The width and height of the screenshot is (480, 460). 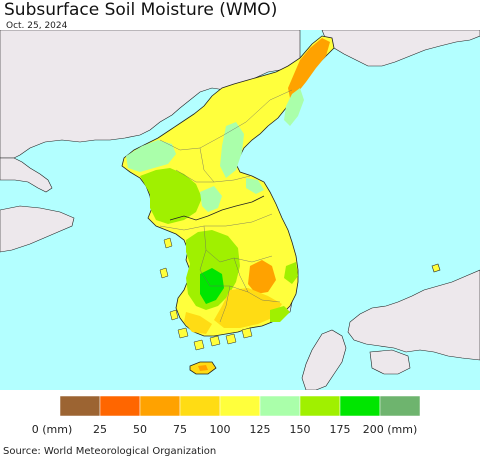 What do you see at coordinates (255, 186) in the screenshot?
I see `zone-east-lightgreen` at bounding box center [255, 186].